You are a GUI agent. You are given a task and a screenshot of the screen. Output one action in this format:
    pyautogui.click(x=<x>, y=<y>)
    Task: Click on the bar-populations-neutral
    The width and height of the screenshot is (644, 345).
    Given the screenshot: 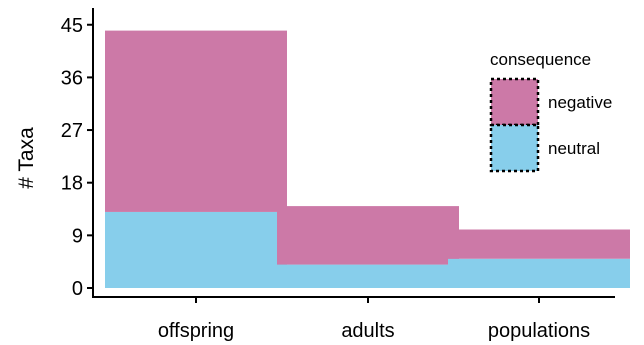 What is the action you would take?
    pyautogui.click(x=539, y=273)
    